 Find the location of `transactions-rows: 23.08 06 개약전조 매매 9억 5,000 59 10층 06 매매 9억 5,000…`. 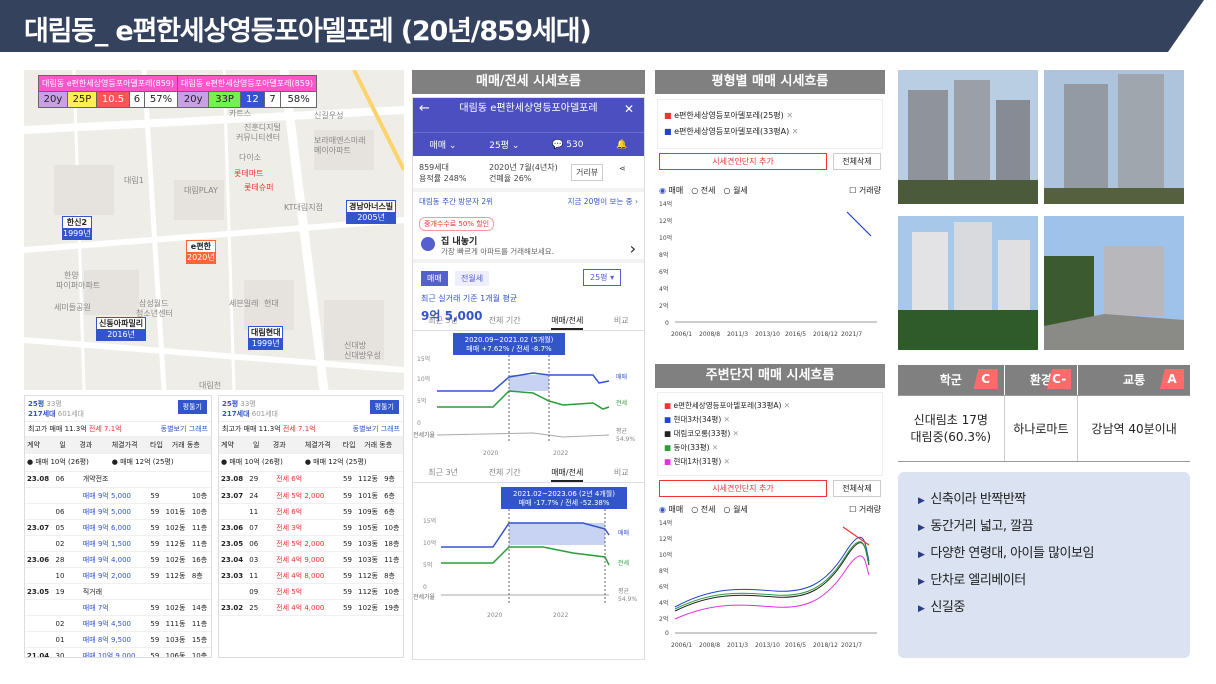

transactions-rows: 23.08 06 개약전조 매매 9억 5,000 59 10층 06 매매 9억 5,000… is located at coordinates (118, 564).